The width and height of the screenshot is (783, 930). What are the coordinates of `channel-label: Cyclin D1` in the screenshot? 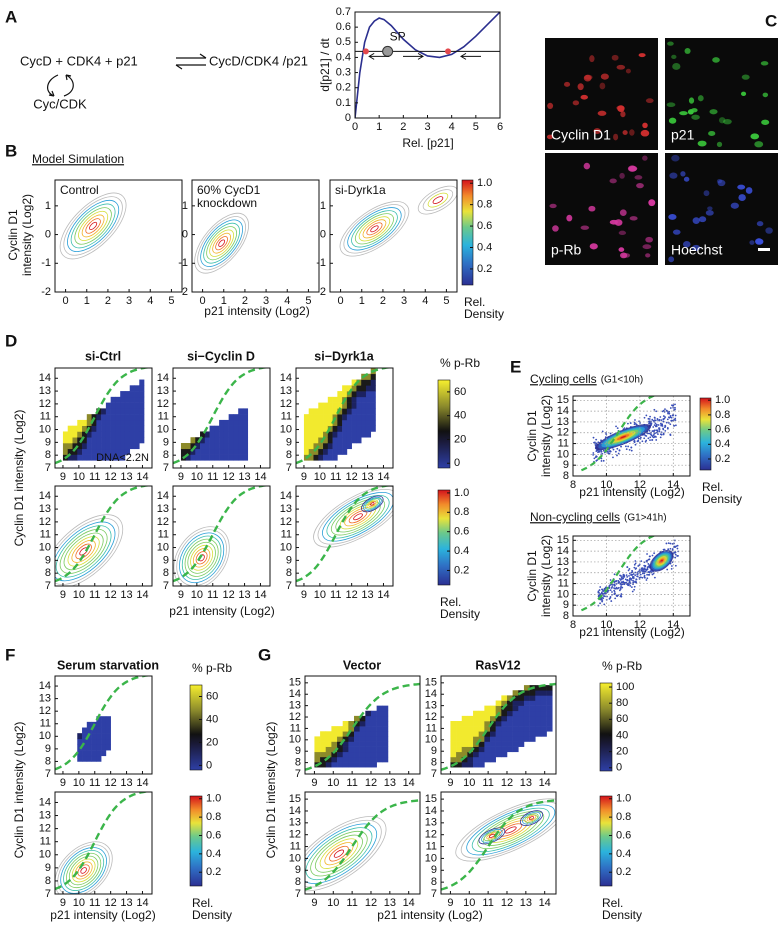 It's located at (581, 135).